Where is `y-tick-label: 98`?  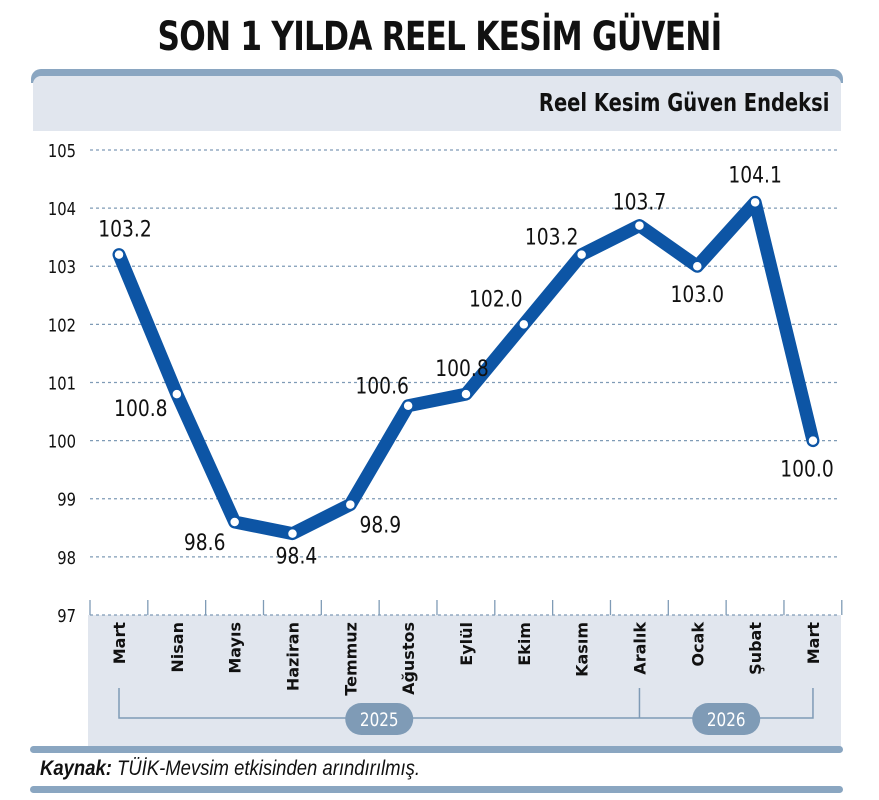
y-tick-label: 98 is located at coordinates (66, 557).